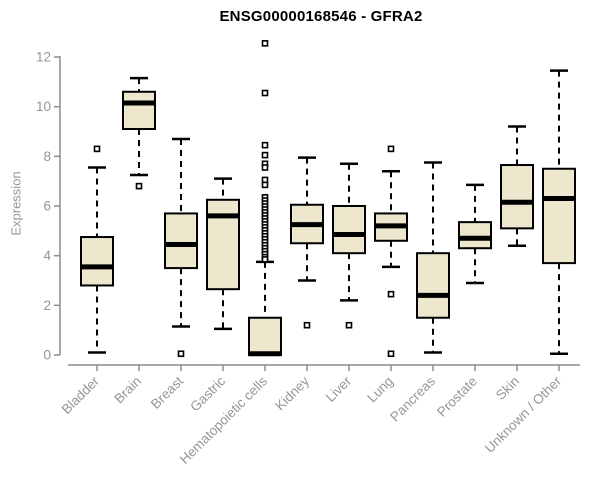 The height and width of the screenshot is (500, 600). What do you see at coordinates (380, 390) in the screenshot?
I see `x-tick-label-lung: Lung` at bounding box center [380, 390].